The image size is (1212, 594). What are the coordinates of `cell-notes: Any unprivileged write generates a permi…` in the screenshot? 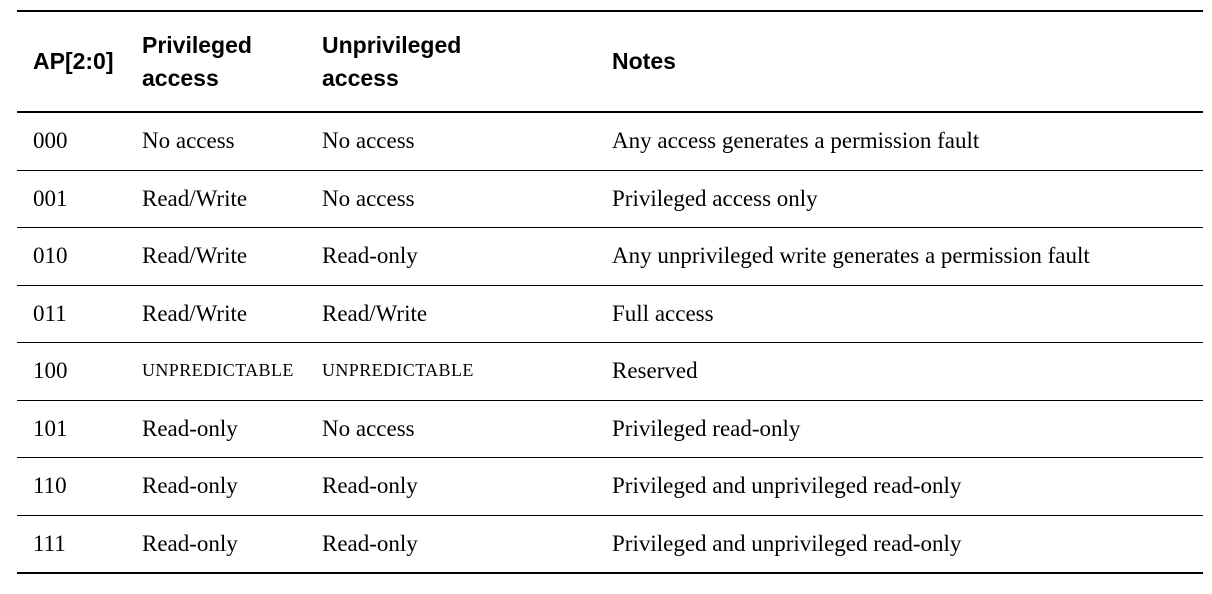 It's located at (851, 256).